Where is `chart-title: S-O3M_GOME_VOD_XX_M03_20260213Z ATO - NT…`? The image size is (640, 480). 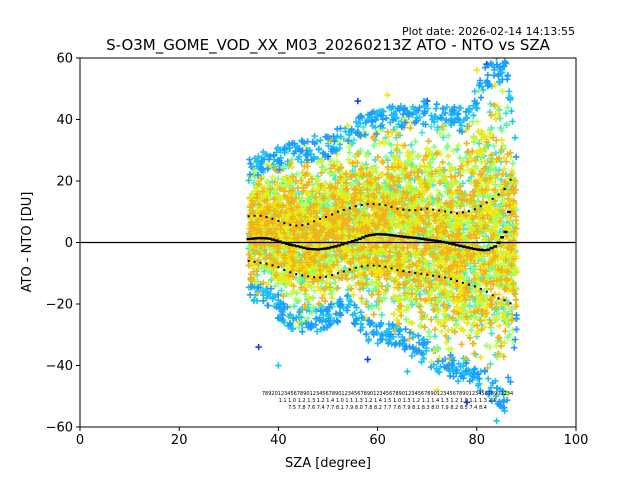 chart-title: S-O3M_GOME_VOD_XX_M03_20260213Z ATO - NT… is located at coordinates (328, 45).